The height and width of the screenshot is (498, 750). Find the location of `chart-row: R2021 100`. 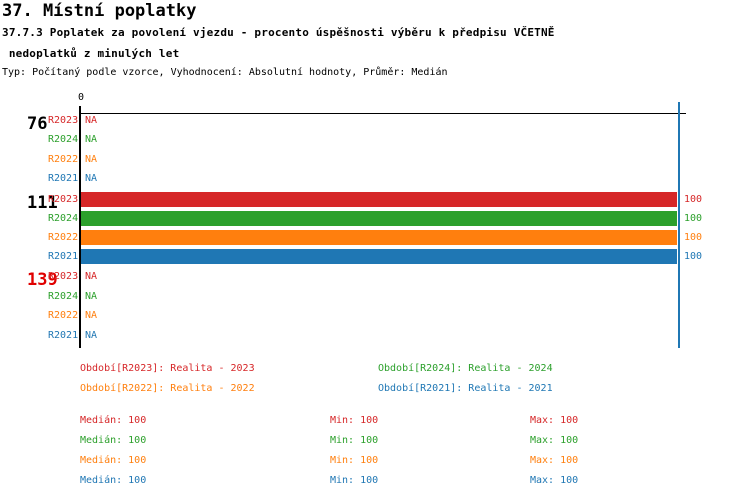

chart-row: R2021 100 is located at coordinates (375, 258).